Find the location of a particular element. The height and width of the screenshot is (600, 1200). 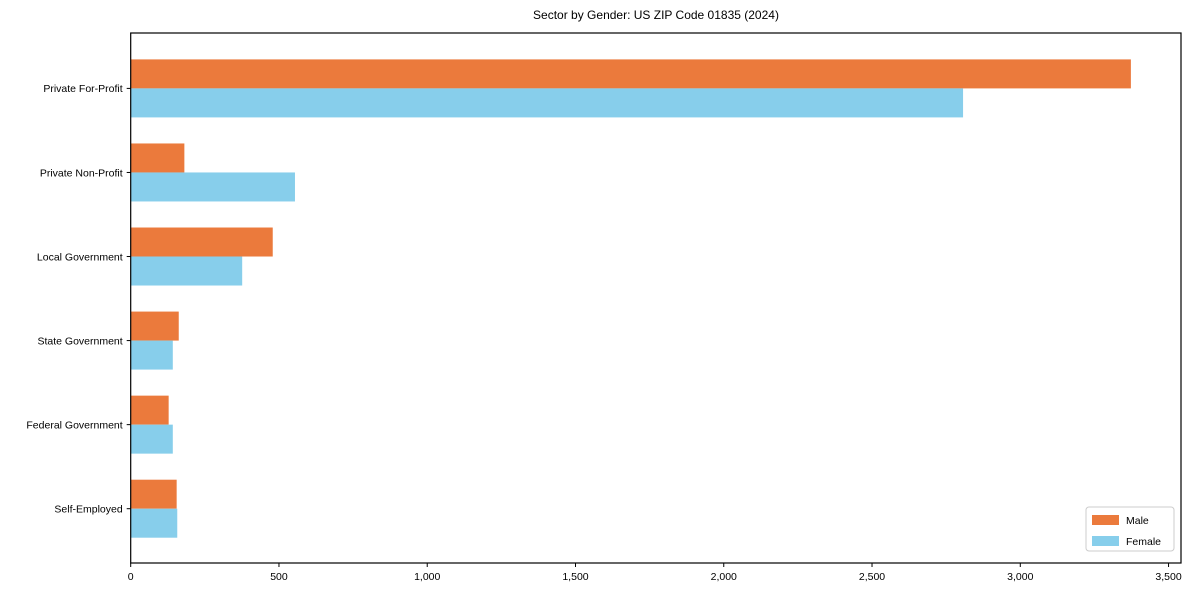

legend: Male Female is located at coordinates (1130, 529).